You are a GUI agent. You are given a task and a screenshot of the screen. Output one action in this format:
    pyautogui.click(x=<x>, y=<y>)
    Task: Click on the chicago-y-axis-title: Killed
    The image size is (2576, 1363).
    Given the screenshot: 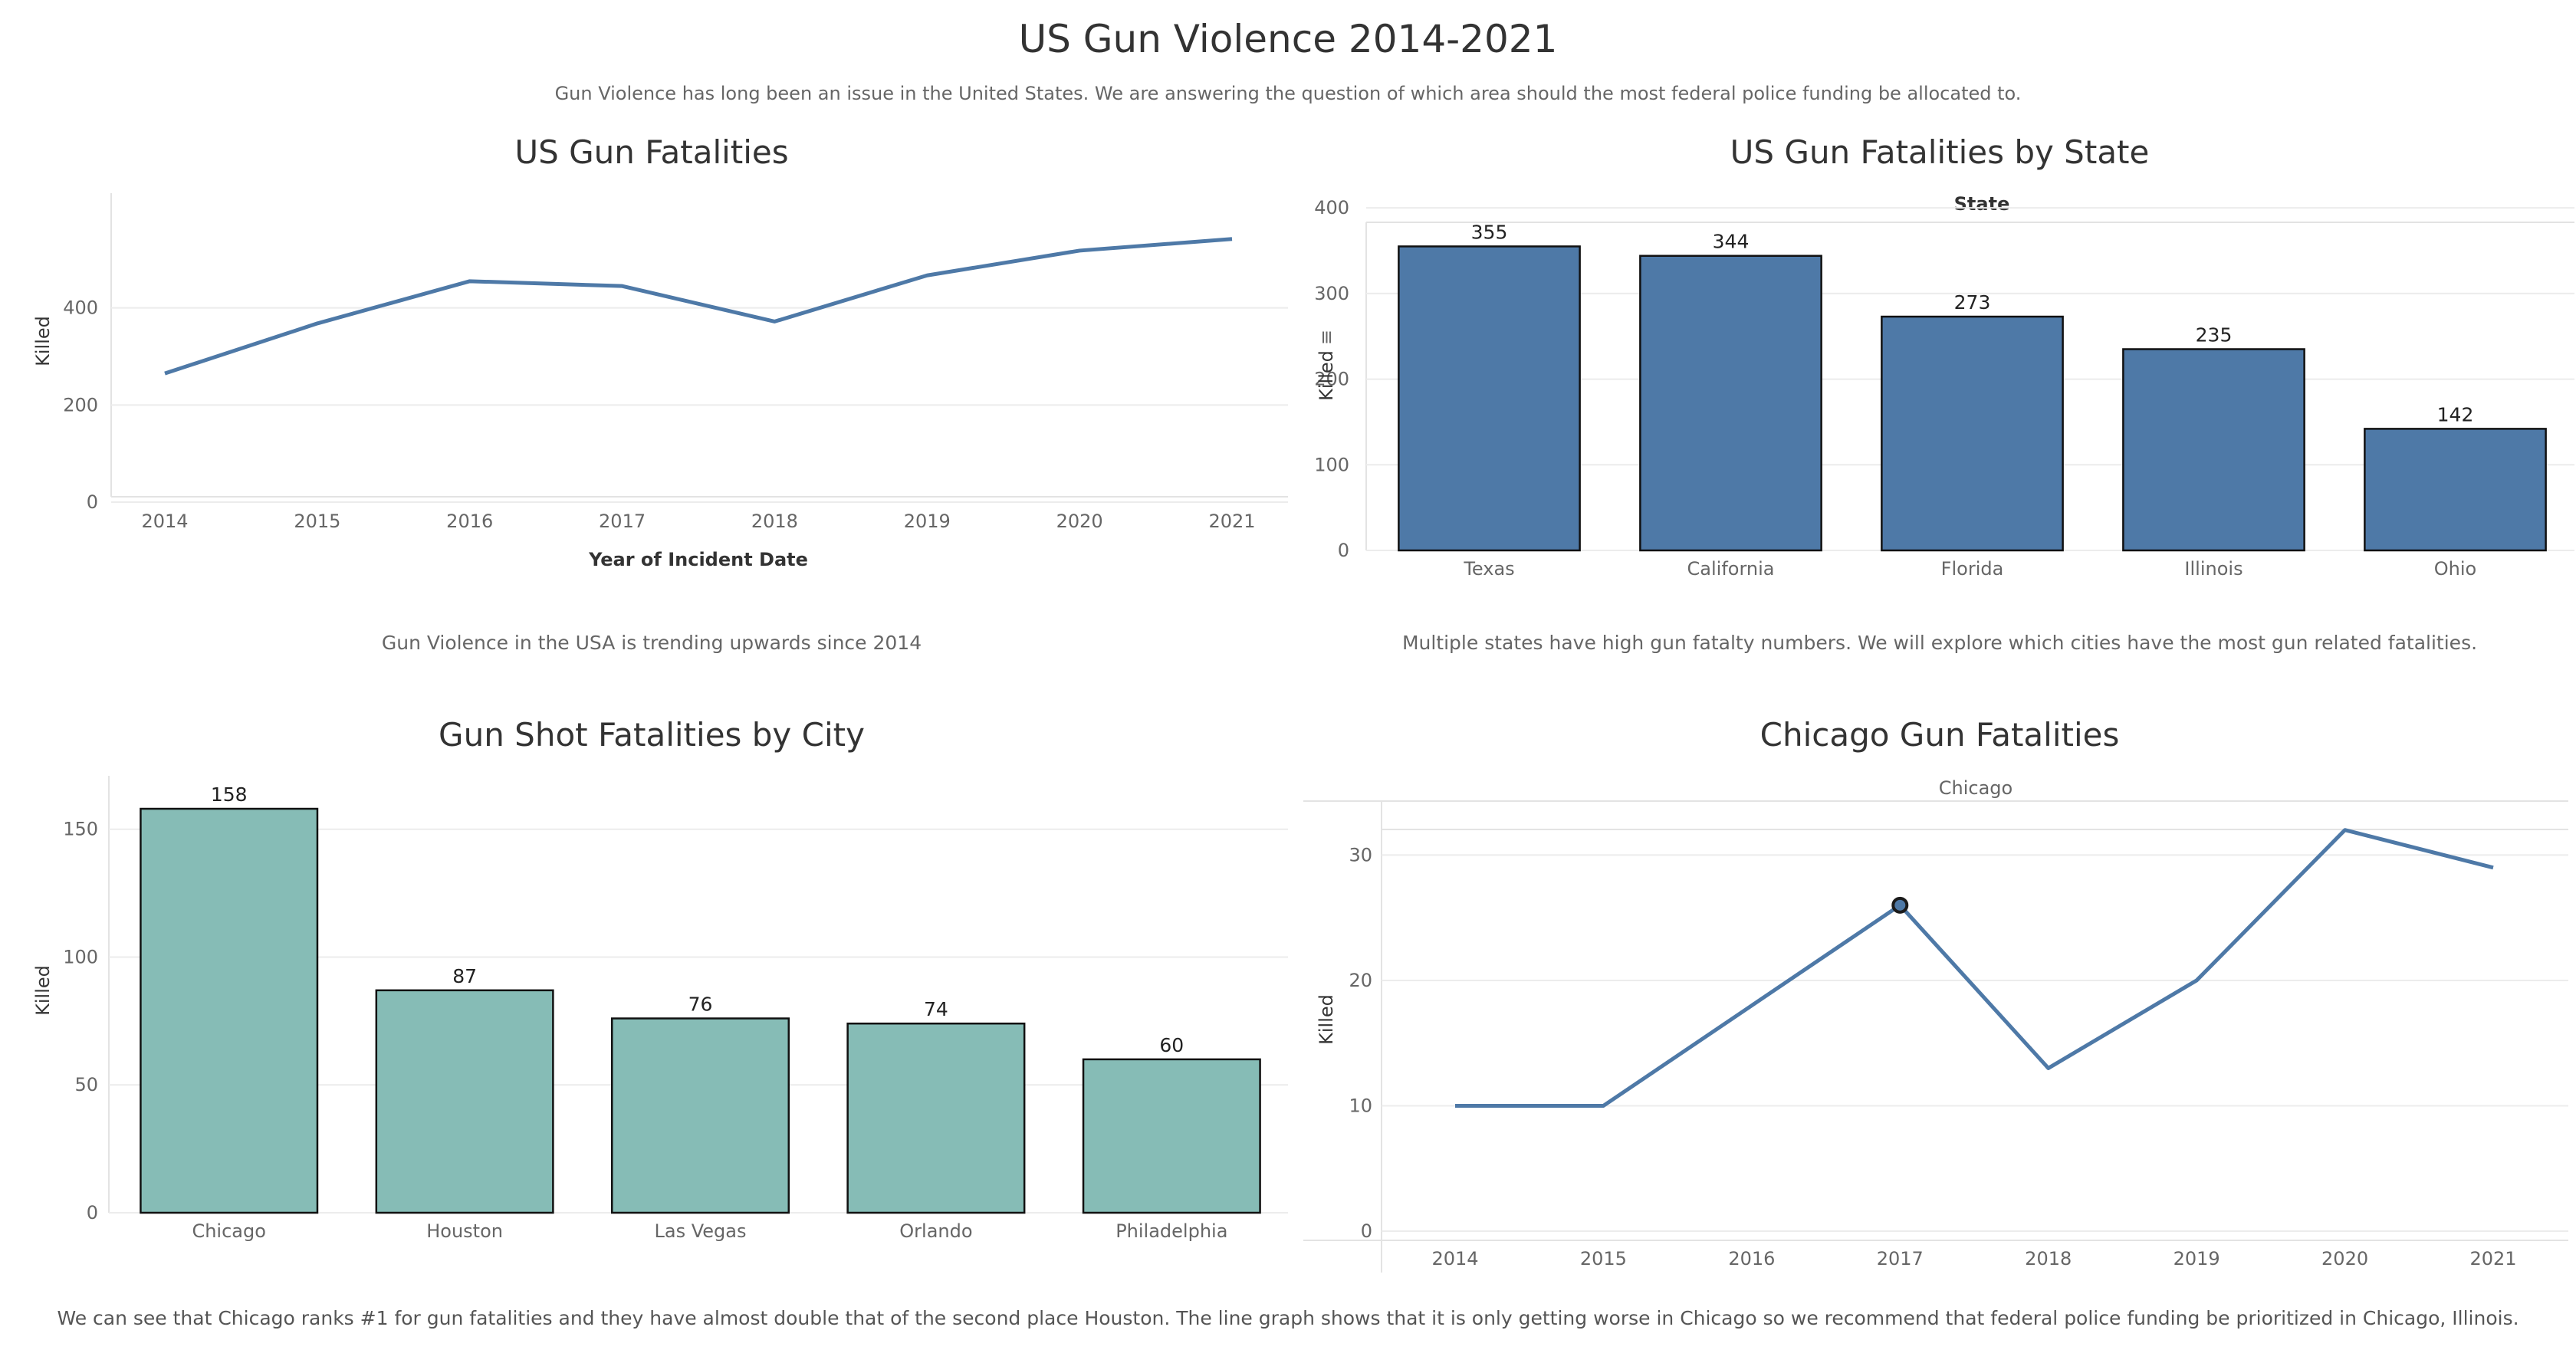 What is the action you would take?
    pyautogui.click(x=1326, y=1020)
    